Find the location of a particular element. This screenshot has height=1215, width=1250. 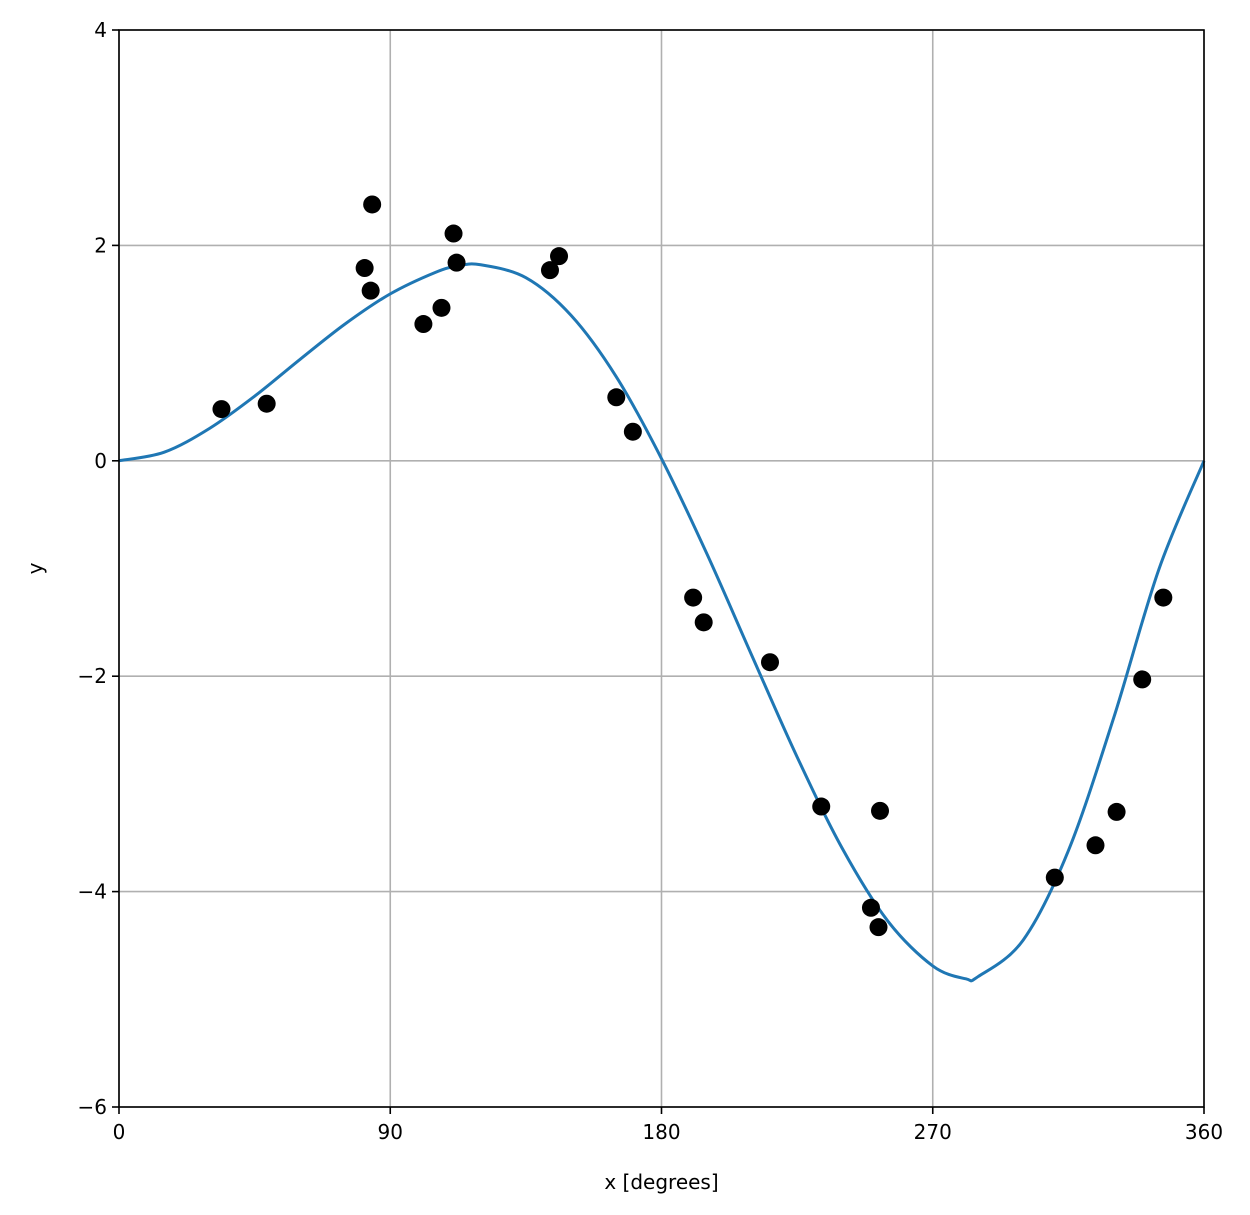

x-tick-label-0: 0 is located at coordinates (119, 1132).